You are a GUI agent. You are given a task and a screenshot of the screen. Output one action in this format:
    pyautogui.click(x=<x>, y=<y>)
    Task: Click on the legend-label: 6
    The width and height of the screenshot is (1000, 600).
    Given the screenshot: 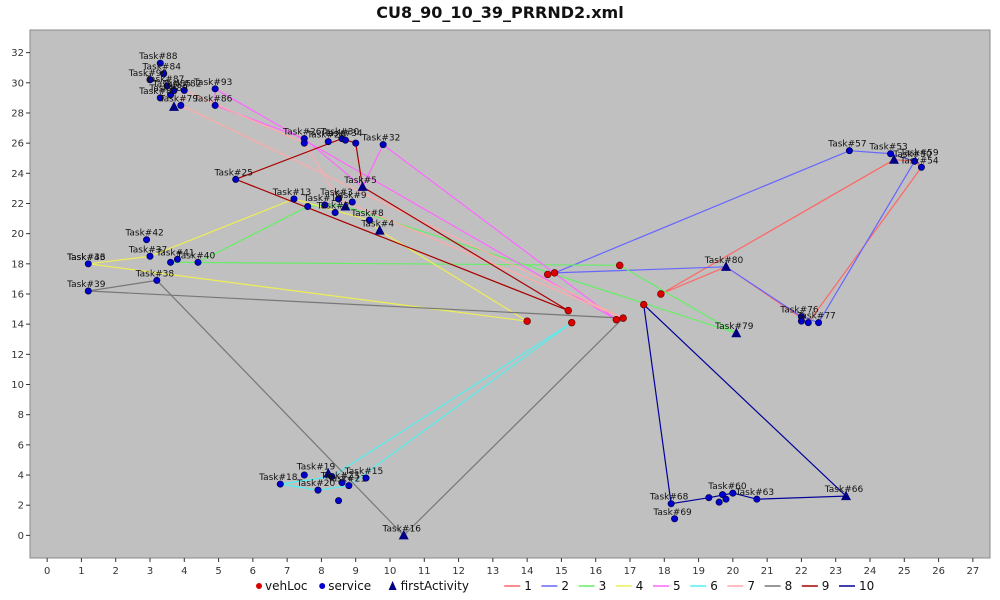 What is the action you would take?
    pyautogui.click(x=714, y=586)
    